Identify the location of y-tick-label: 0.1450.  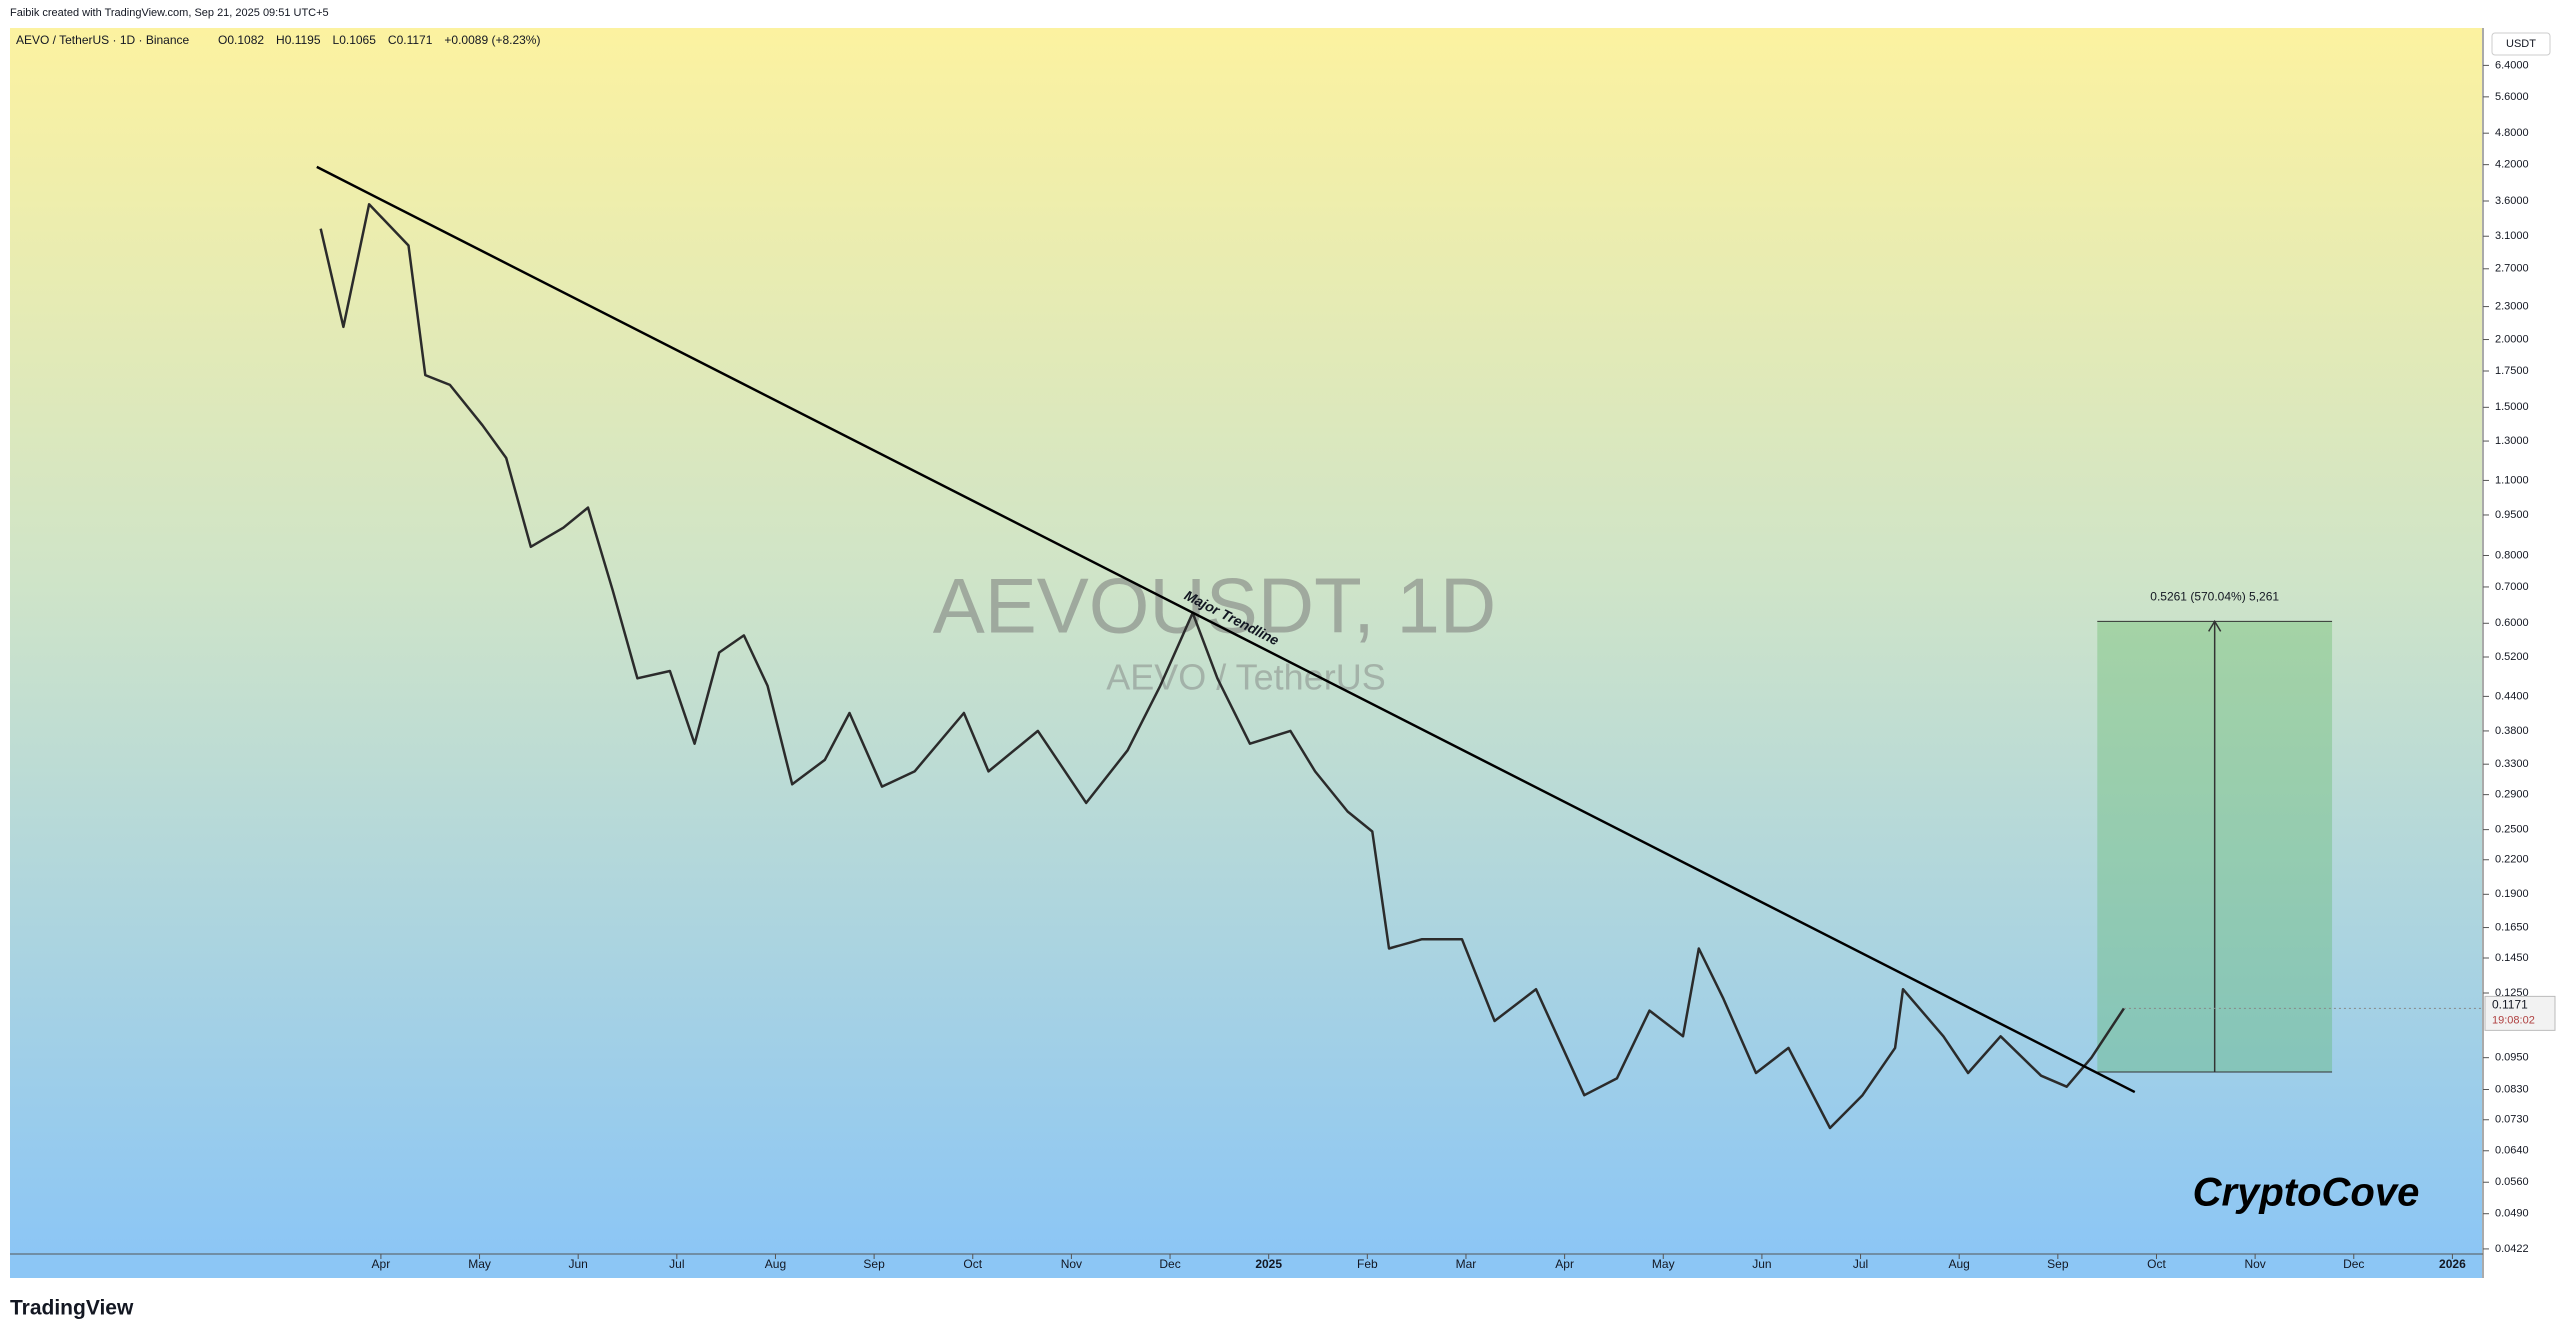
(2512, 958).